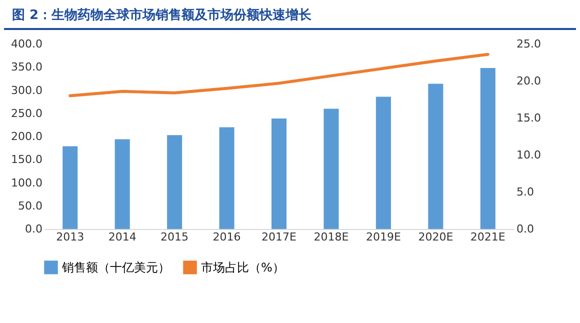 This screenshot has height=323, width=580. I want to click on y-tick-label: 250.0, so click(26, 113).